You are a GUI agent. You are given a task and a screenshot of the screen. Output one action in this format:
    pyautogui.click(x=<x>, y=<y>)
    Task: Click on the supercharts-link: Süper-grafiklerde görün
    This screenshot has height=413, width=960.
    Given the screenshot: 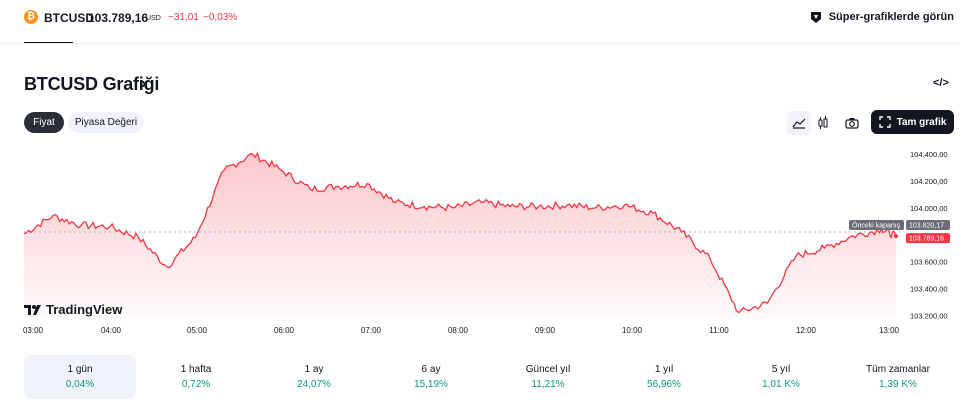 What is the action you would take?
    pyautogui.click(x=881, y=17)
    